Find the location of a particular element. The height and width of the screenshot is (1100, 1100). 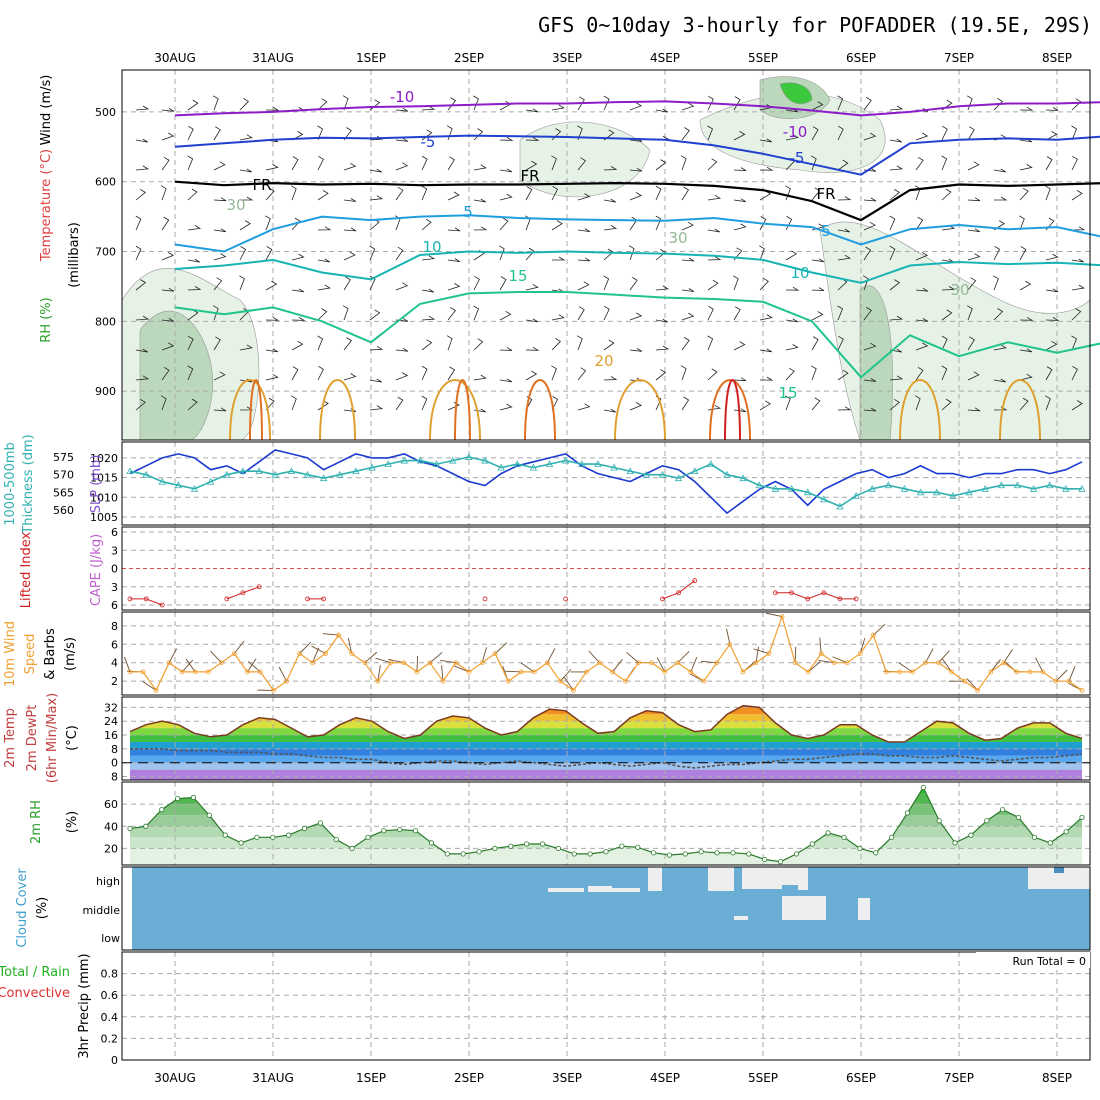

contour-label: FR is located at coordinates (261, 185).